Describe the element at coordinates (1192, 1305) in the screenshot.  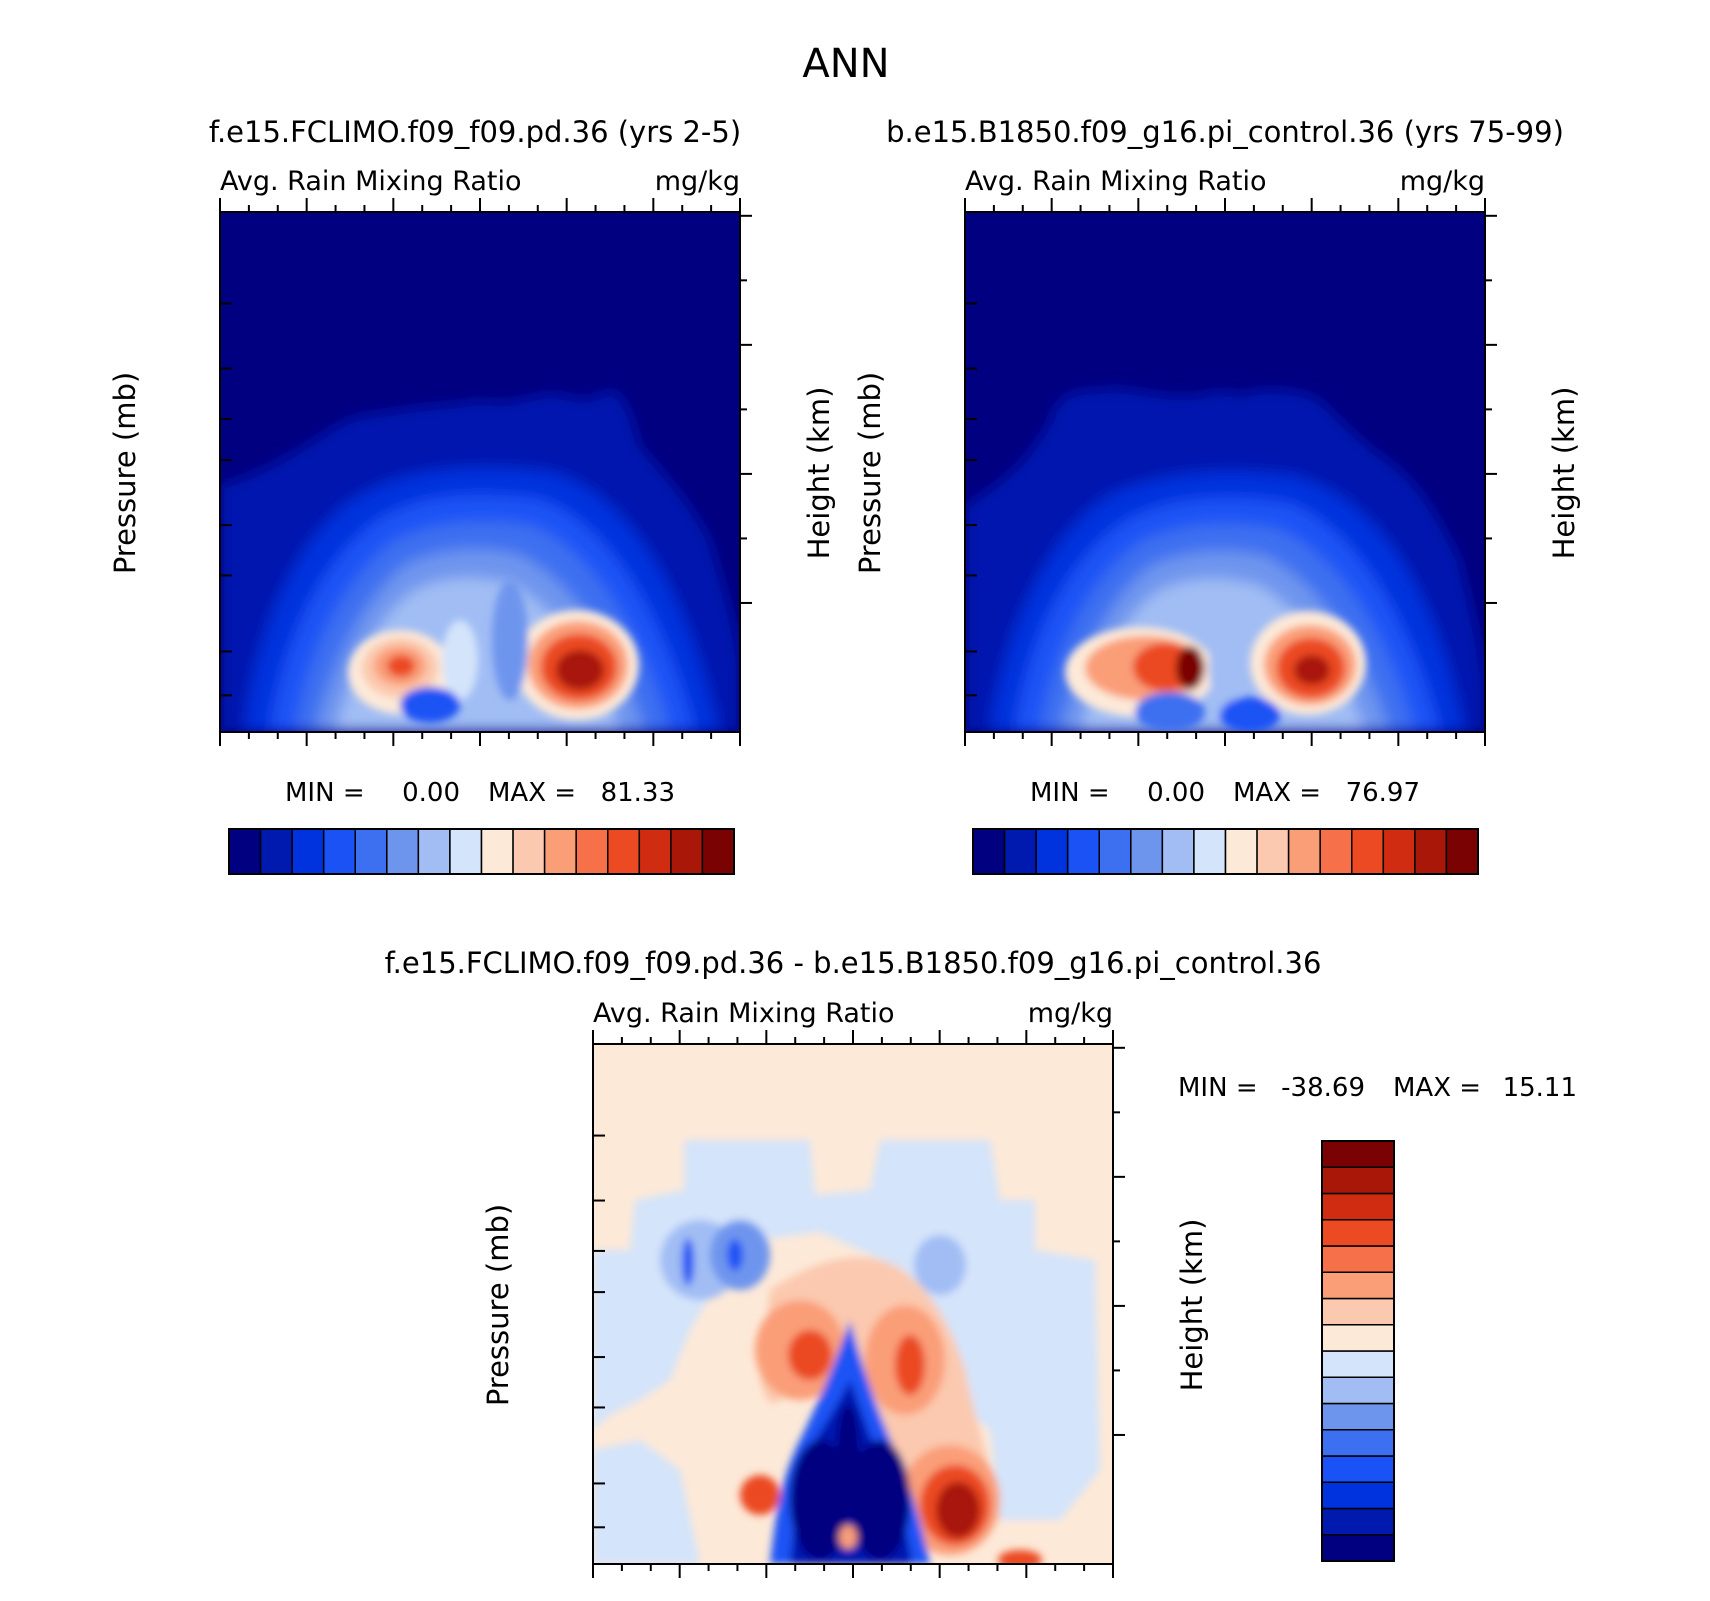
I see `panel-difference-ylabel-right: Height (km)` at that location.